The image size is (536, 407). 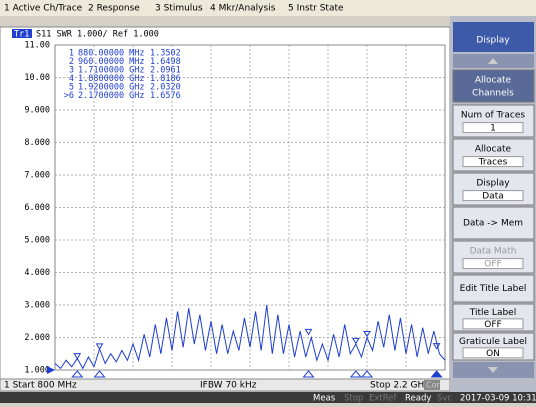 What do you see at coordinates (165, 96) in the screenshot?
I see `marker-value: 1.6576` at bounding box center [165, 96].